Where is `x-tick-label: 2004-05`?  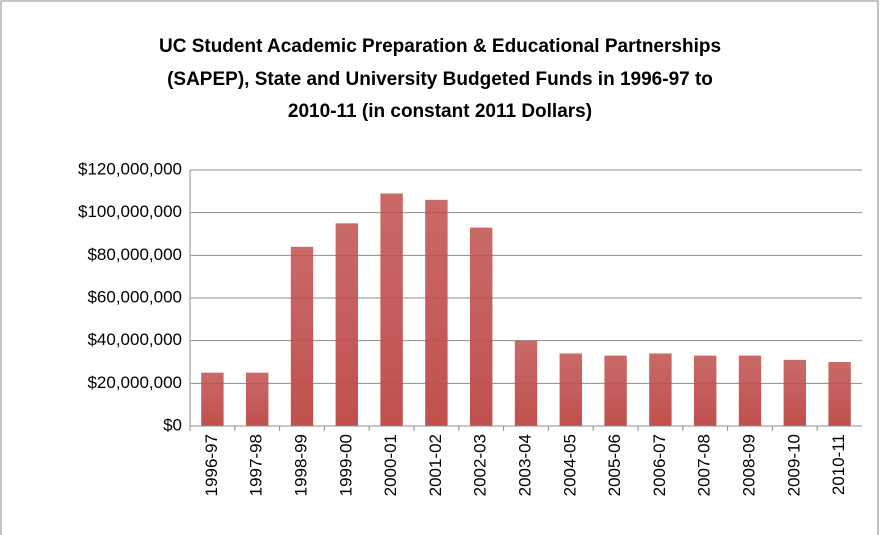
x-tick-label: 2004-05 is located at coordinates (569, 465).